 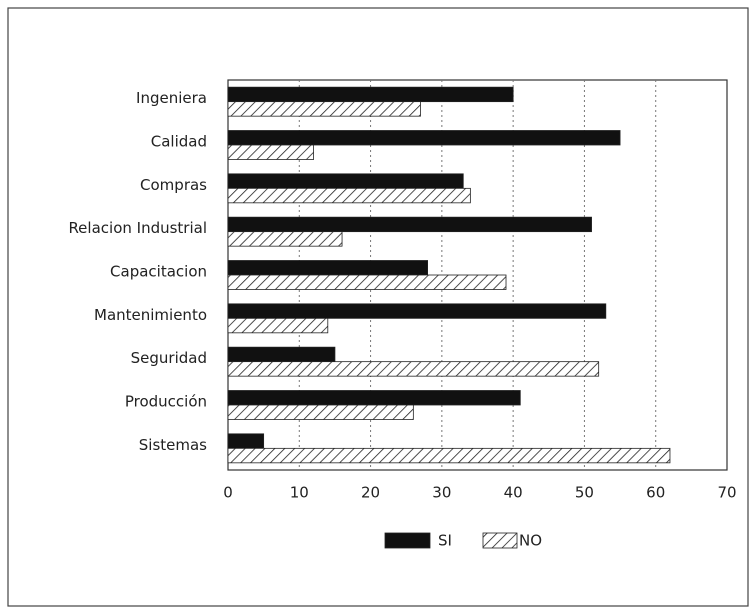 What do you see at coordinates (228, 493) in the screenshot?
I see `x-tick-label: 0` at bounding box center [228, 493].